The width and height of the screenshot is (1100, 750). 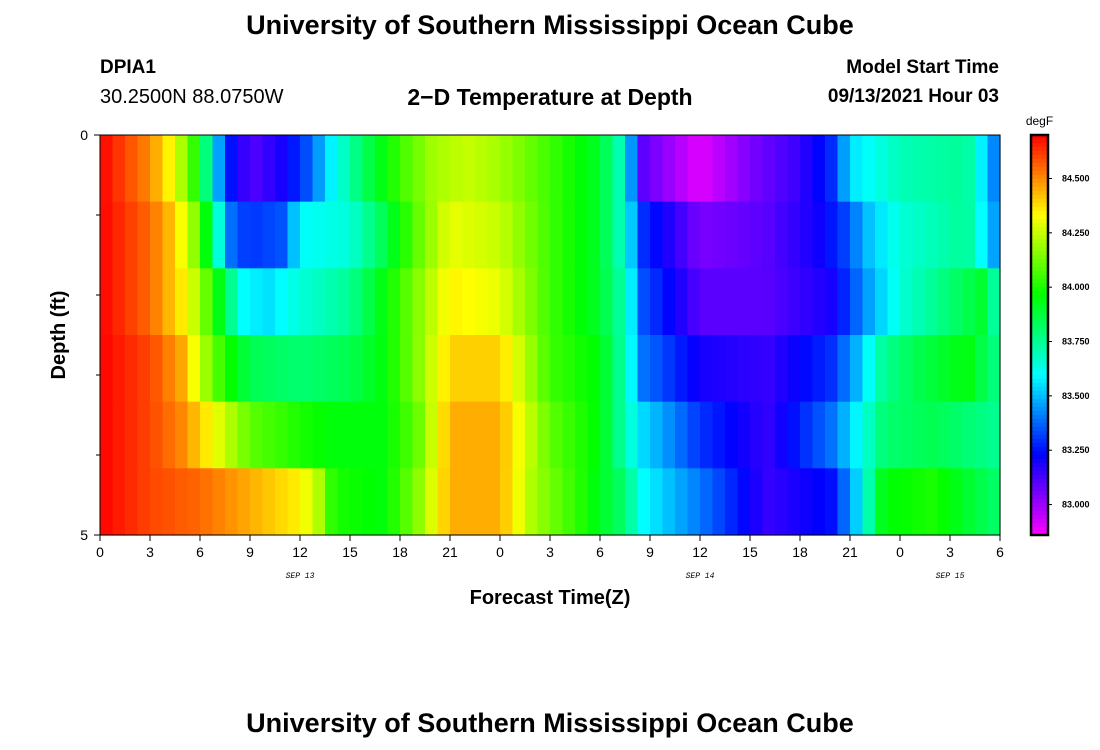 What do you see at coordinates (1039, 121) in the screenshot?
I see `colorbar-unit-label: degF` at bounding box center [1039, 121].